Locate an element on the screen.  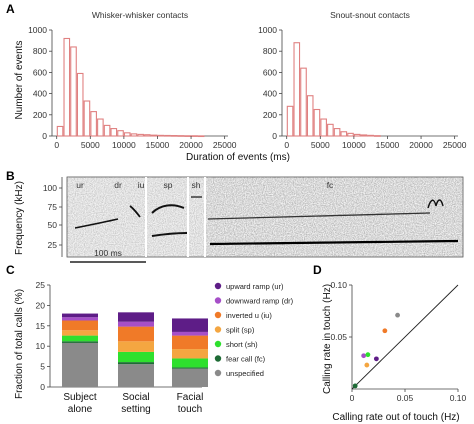
histogram-x-axis-label: Duration of events (ms) is located at coordinates (238, 157).